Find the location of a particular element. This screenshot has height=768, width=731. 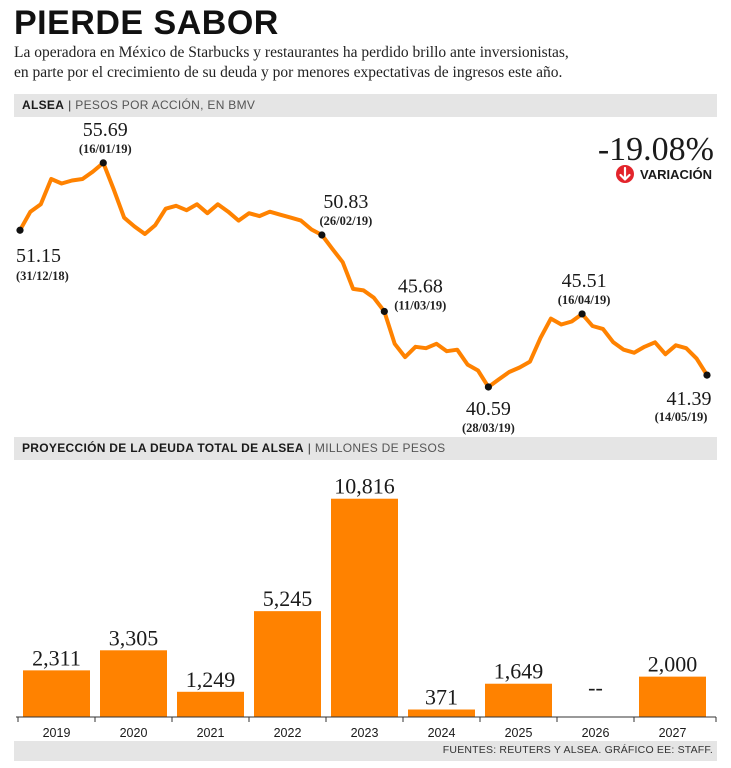

bar-2025 is located at coordinates (518, 700).